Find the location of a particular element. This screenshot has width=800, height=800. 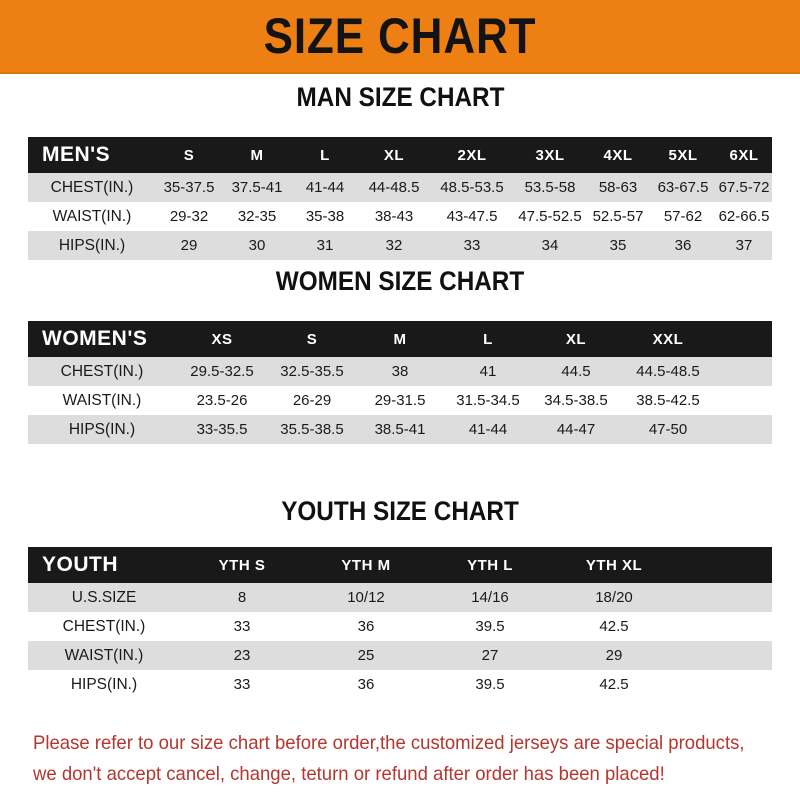

youth-cell: 10/12 is located at coordinates (366, 597).